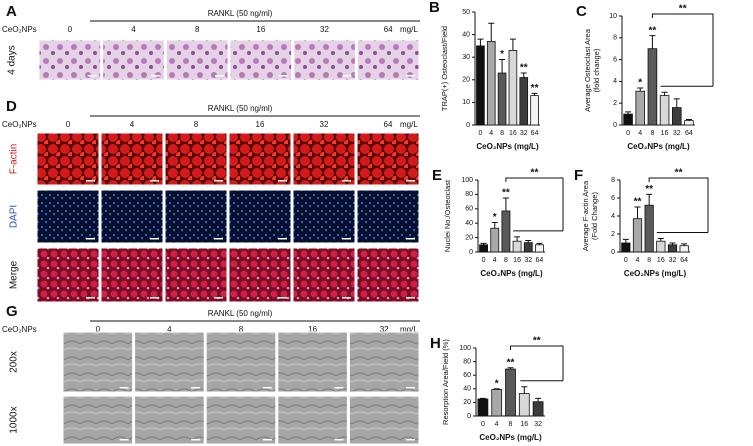 This screenshot has width=753, height=446. I want to click on dose-label: 16, so click(260, 29).